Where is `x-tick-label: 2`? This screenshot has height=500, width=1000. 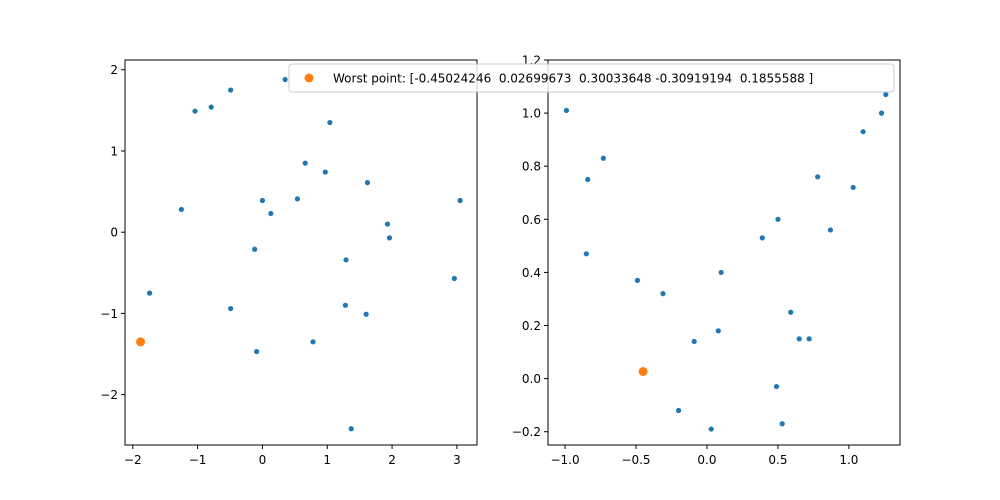
x-tick-label: 2 is located at coordinates (392, 460).